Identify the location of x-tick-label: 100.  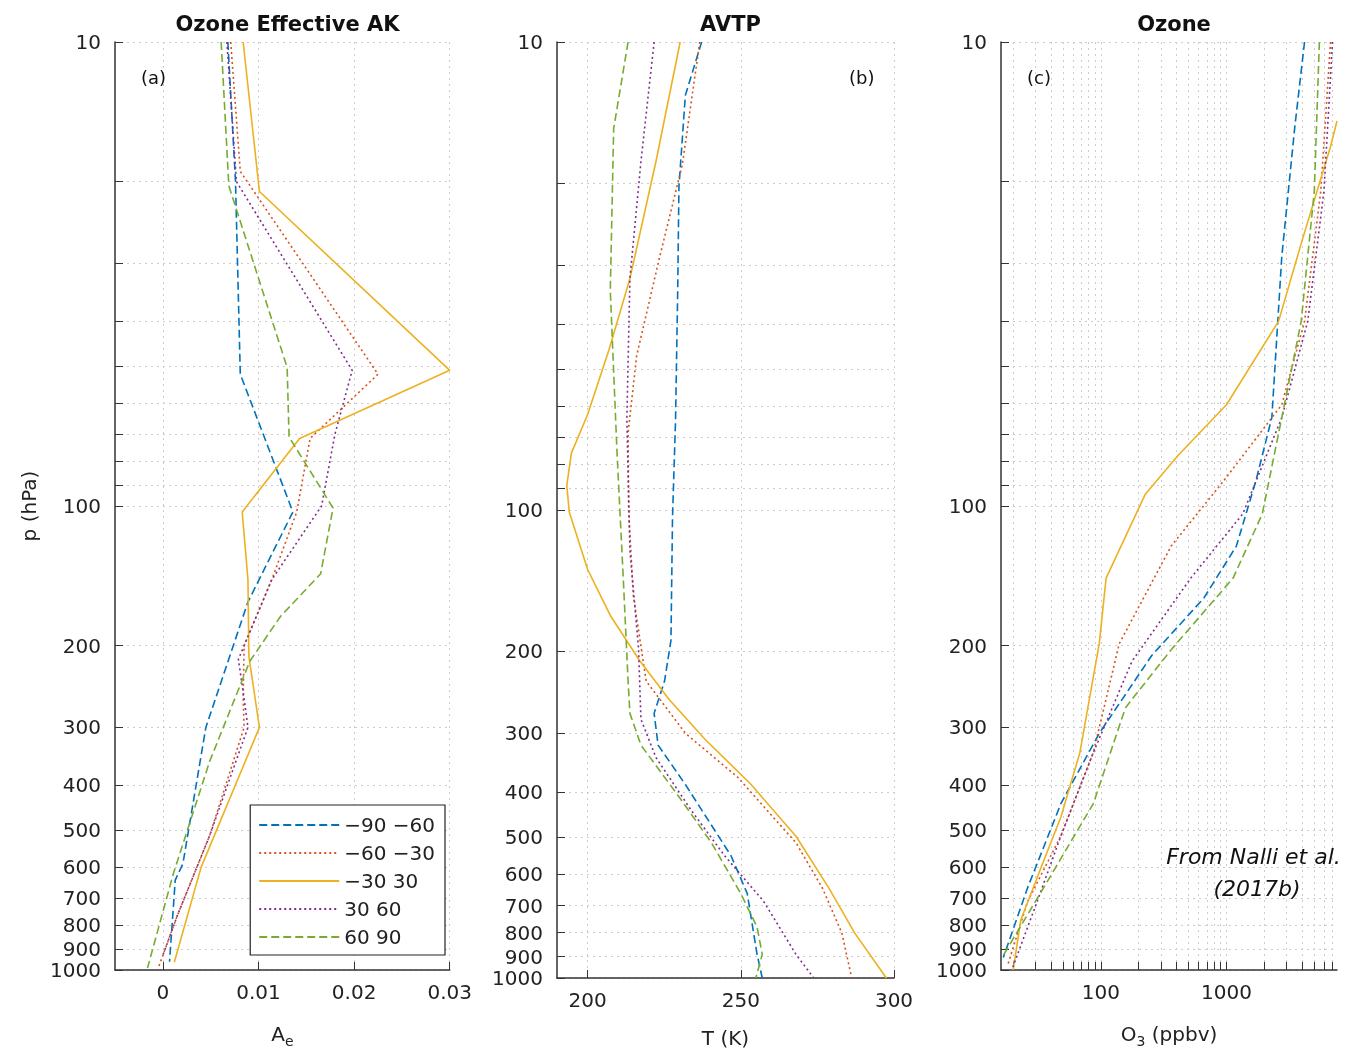
(1100, 992).